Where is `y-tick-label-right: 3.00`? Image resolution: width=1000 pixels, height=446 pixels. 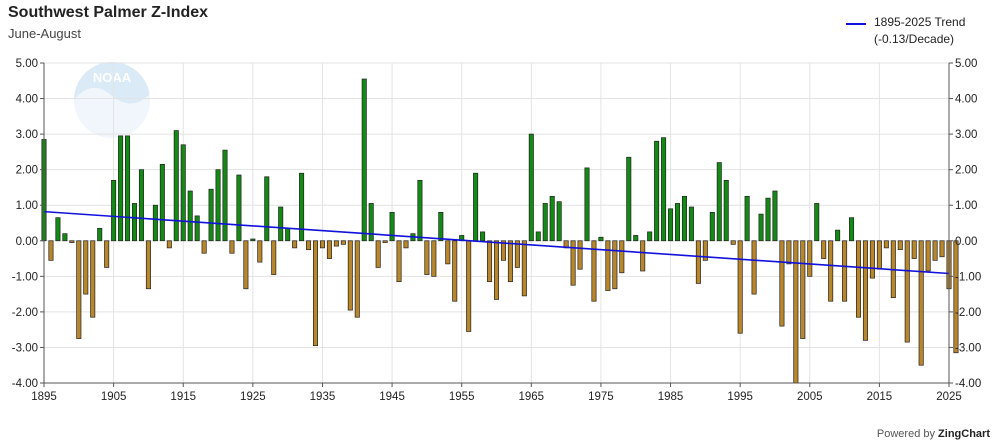 y-tick-label-right: 3.00 is located at coordinates (966, 135).